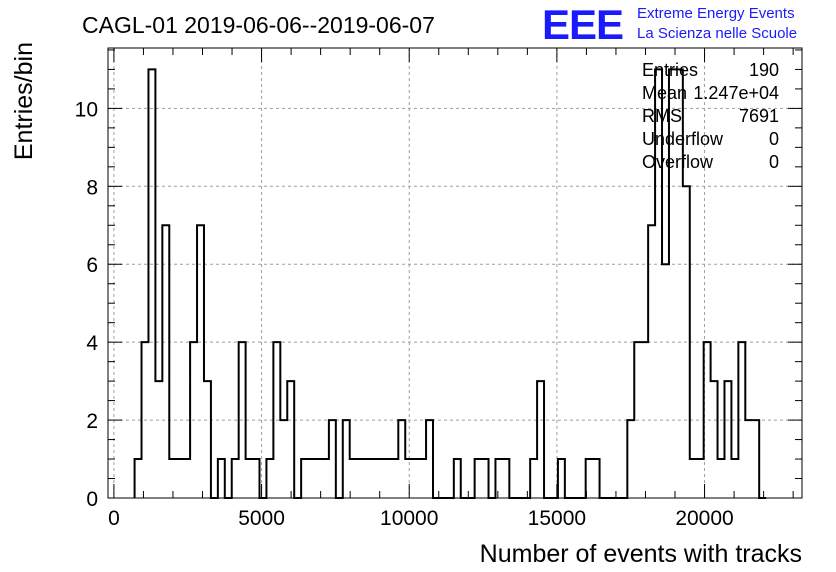 This screenshot has width=836, height=572. What do you see at coordinates (24, 101) in the screenshot?
I see `y-axis-label: Entries/bin` at bounding box center [24, 101].